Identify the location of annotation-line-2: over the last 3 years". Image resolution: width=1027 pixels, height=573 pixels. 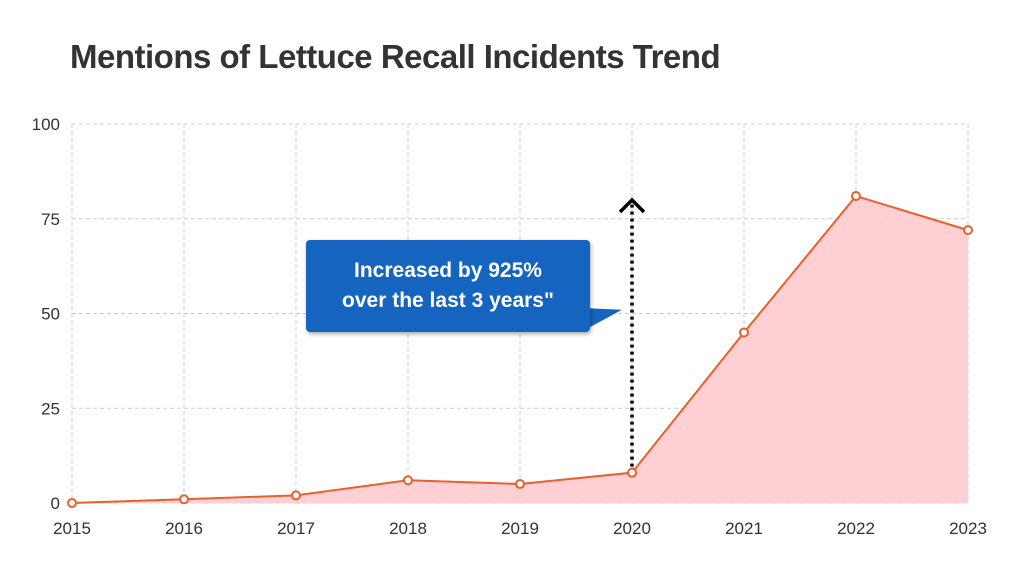
(448, 300).